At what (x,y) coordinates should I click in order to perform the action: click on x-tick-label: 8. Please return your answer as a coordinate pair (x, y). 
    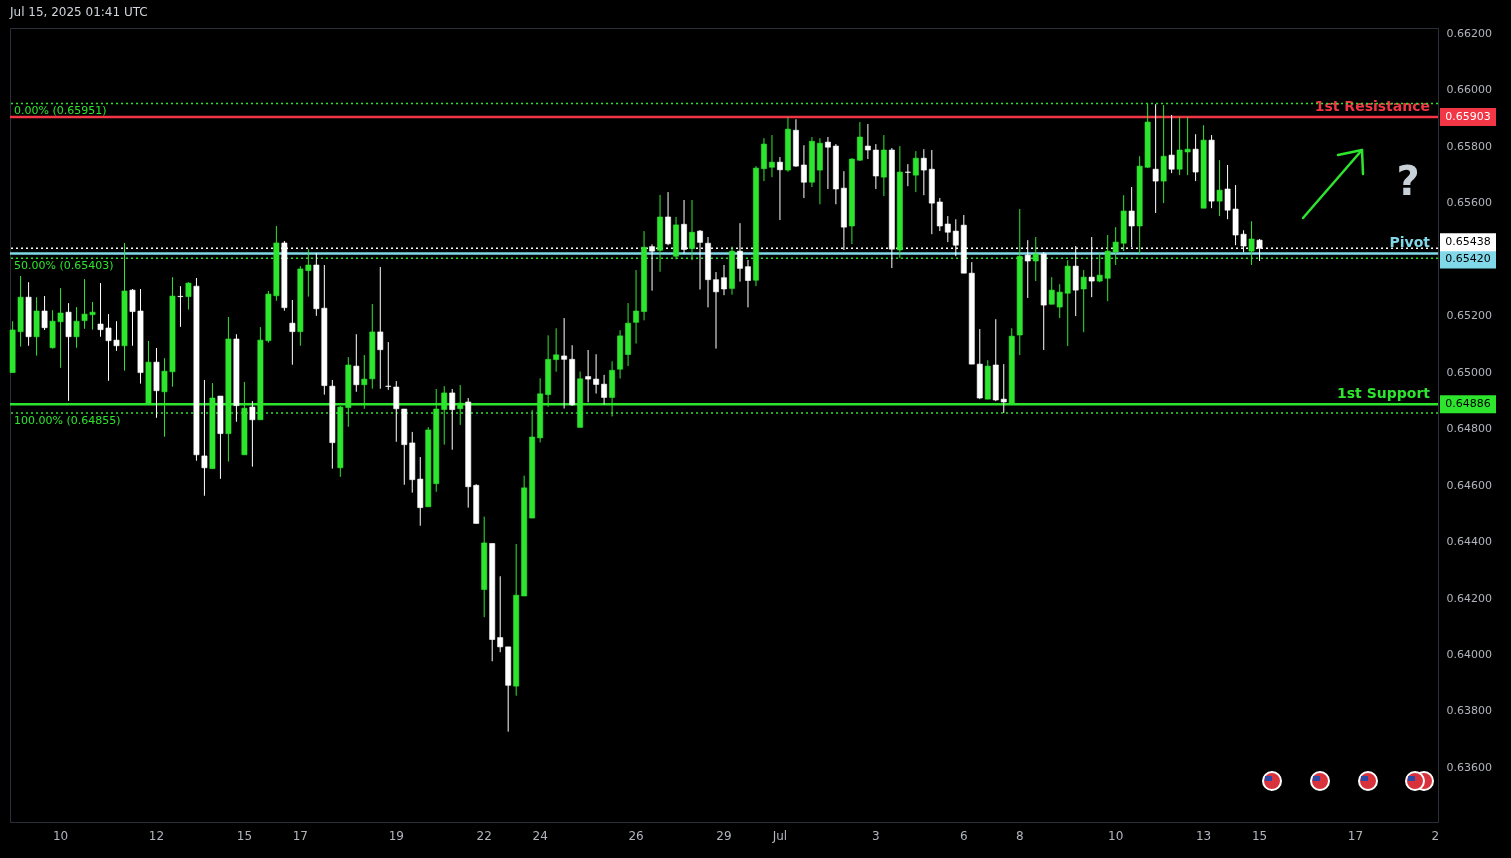
    Looking at the image, I should click on (1019, 835).